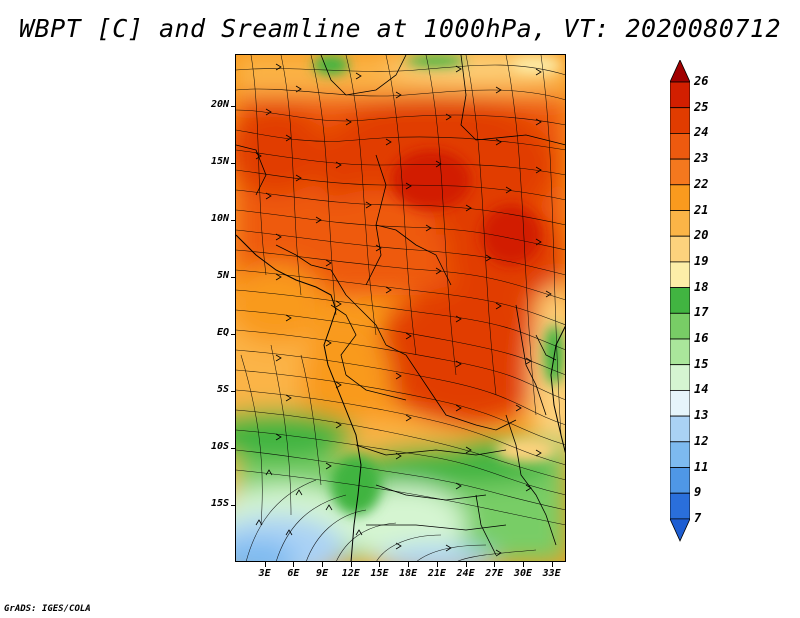 The image size is (800, 618). What do you see at coordinates (551, 573) in the screenshot?
I see `x-tick-label: 33E` at bounding box center [551, 573].